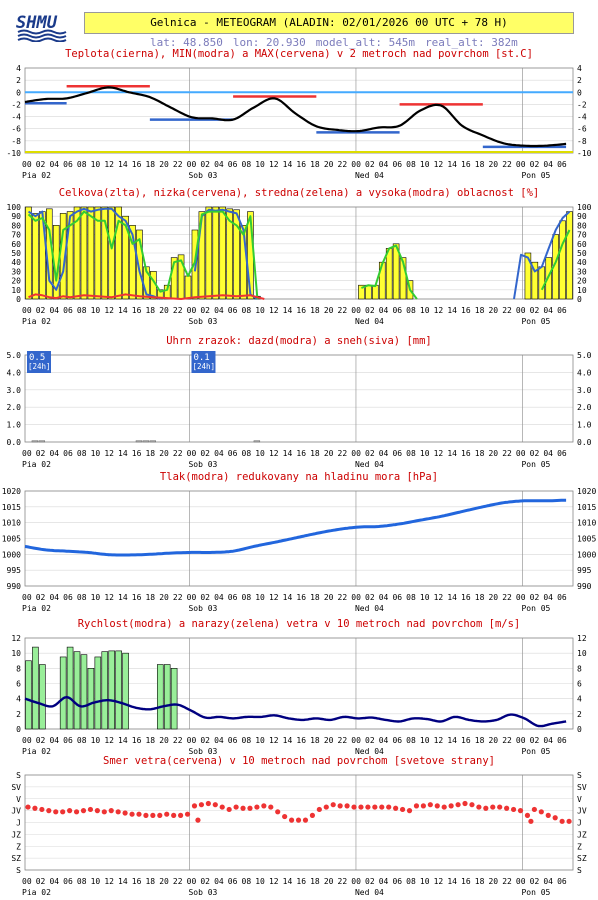 Image resolution: width=598 pixels, height=900 pixels. What do you see at coordinates (203, 362) in the screenshot?
I see `daily-total-badge: 0.1[24h]` at bounding box center [203, 362].